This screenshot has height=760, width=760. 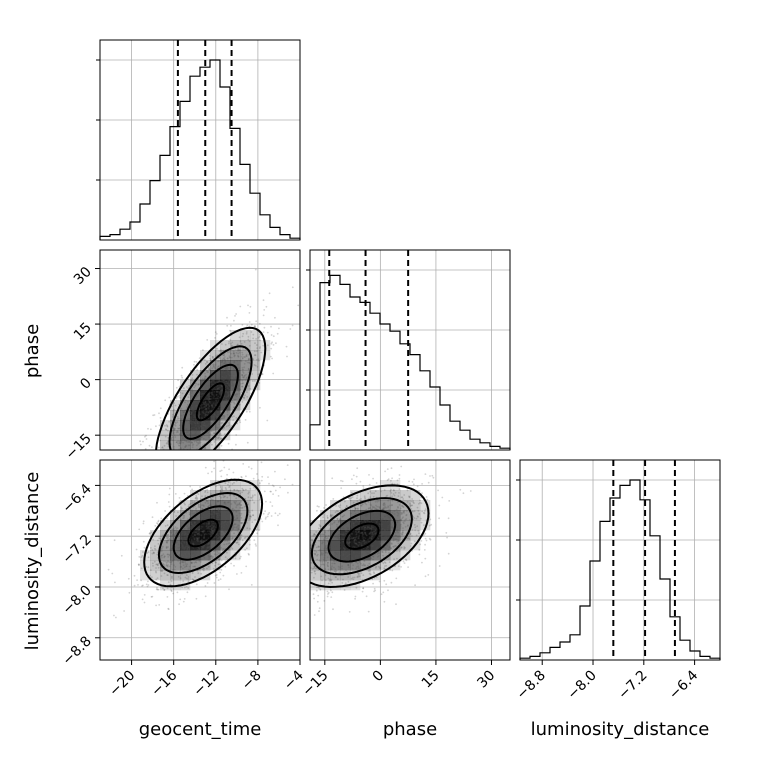 I want to click on x-axis-label-geocent-time: geocent_time, so click(x=200, y=729).